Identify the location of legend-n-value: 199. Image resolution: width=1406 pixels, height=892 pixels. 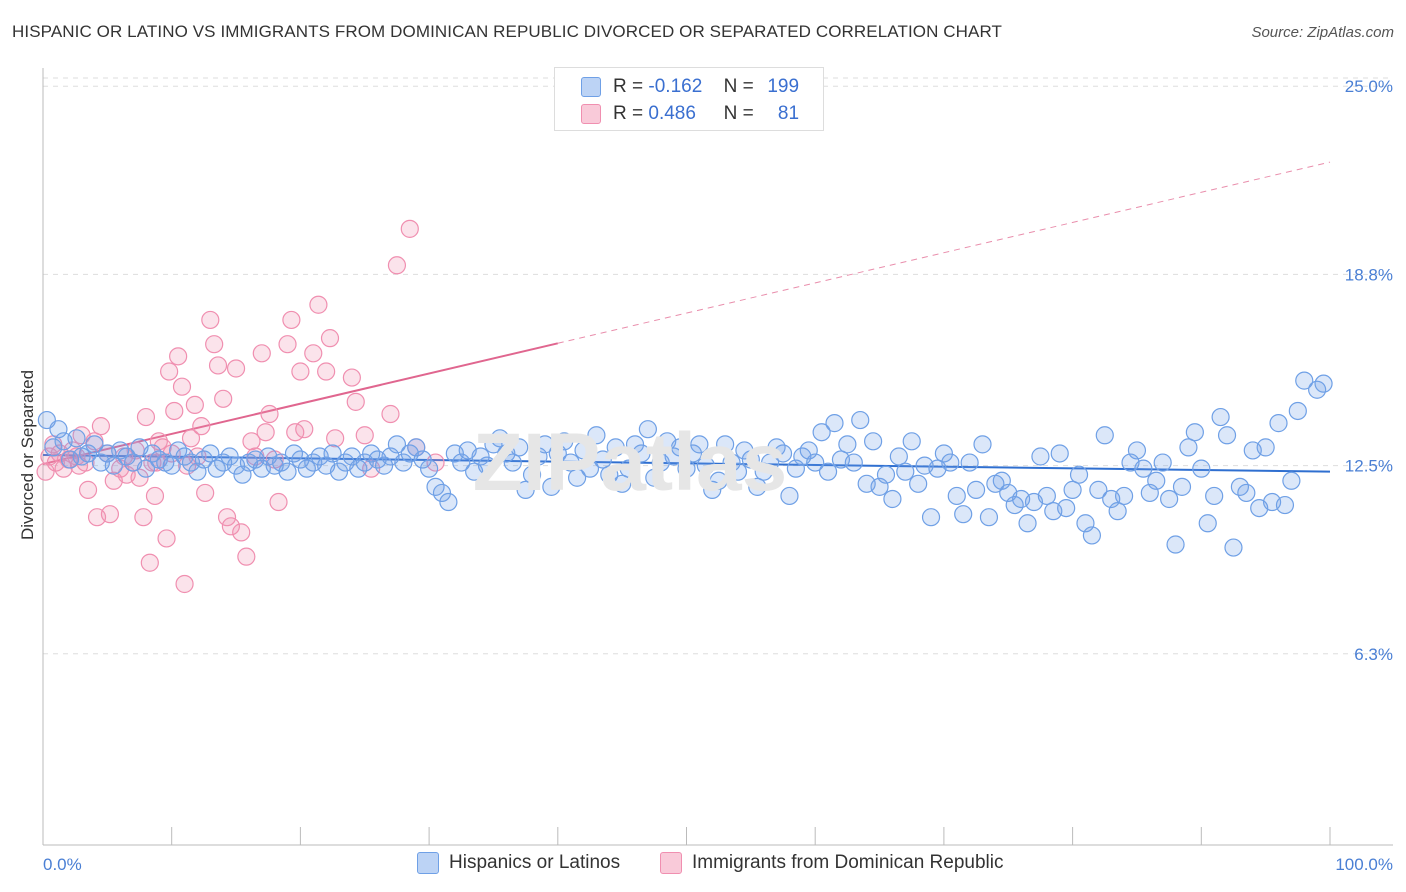
(783, 86).